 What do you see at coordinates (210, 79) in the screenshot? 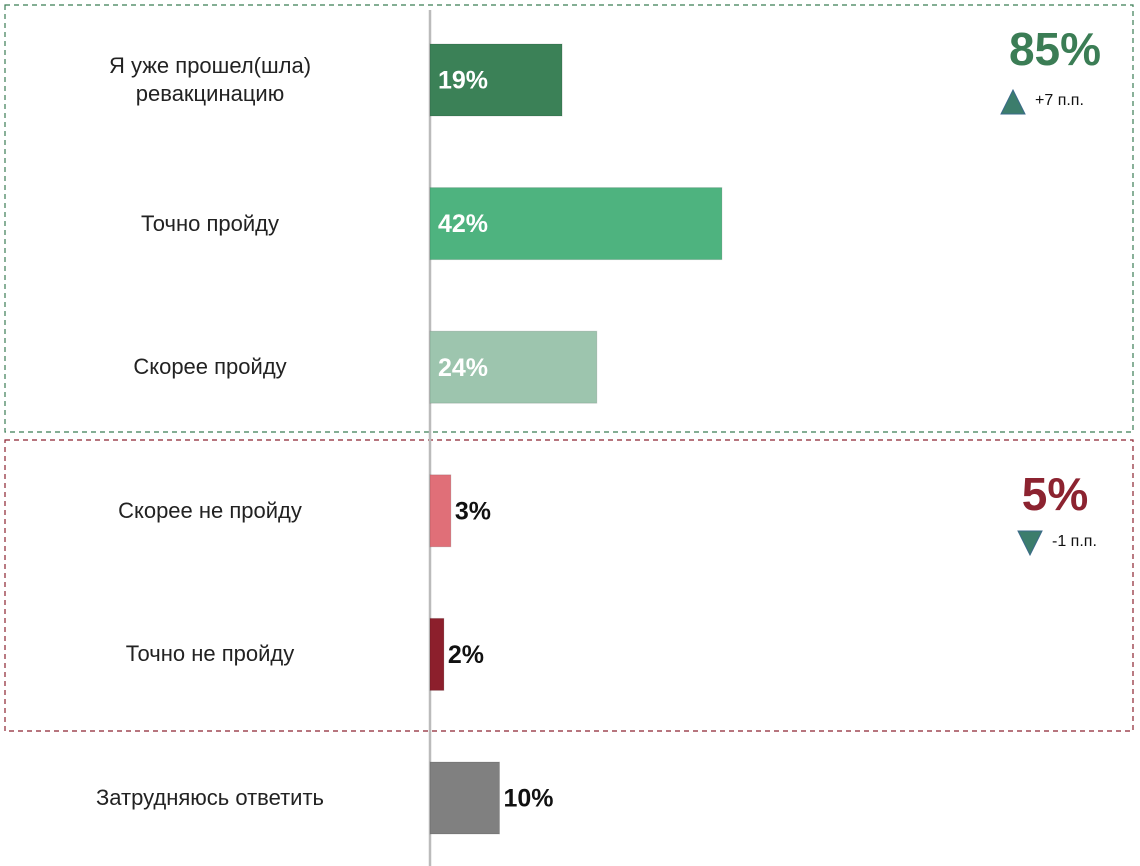
I see `category-label: Я уже прошел(шла) ревакцинацию` at bounding box center [210, 79].